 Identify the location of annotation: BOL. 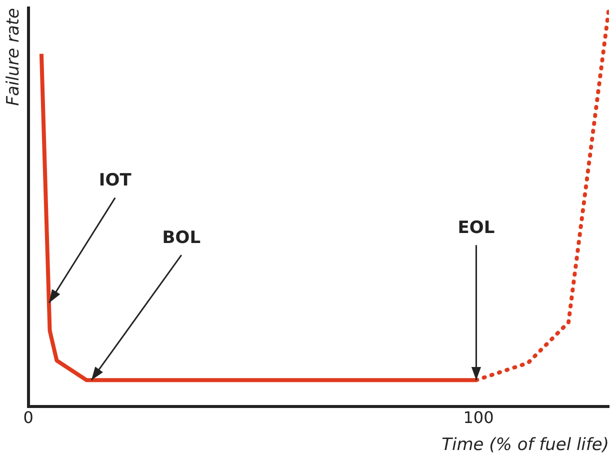
(181, 238).